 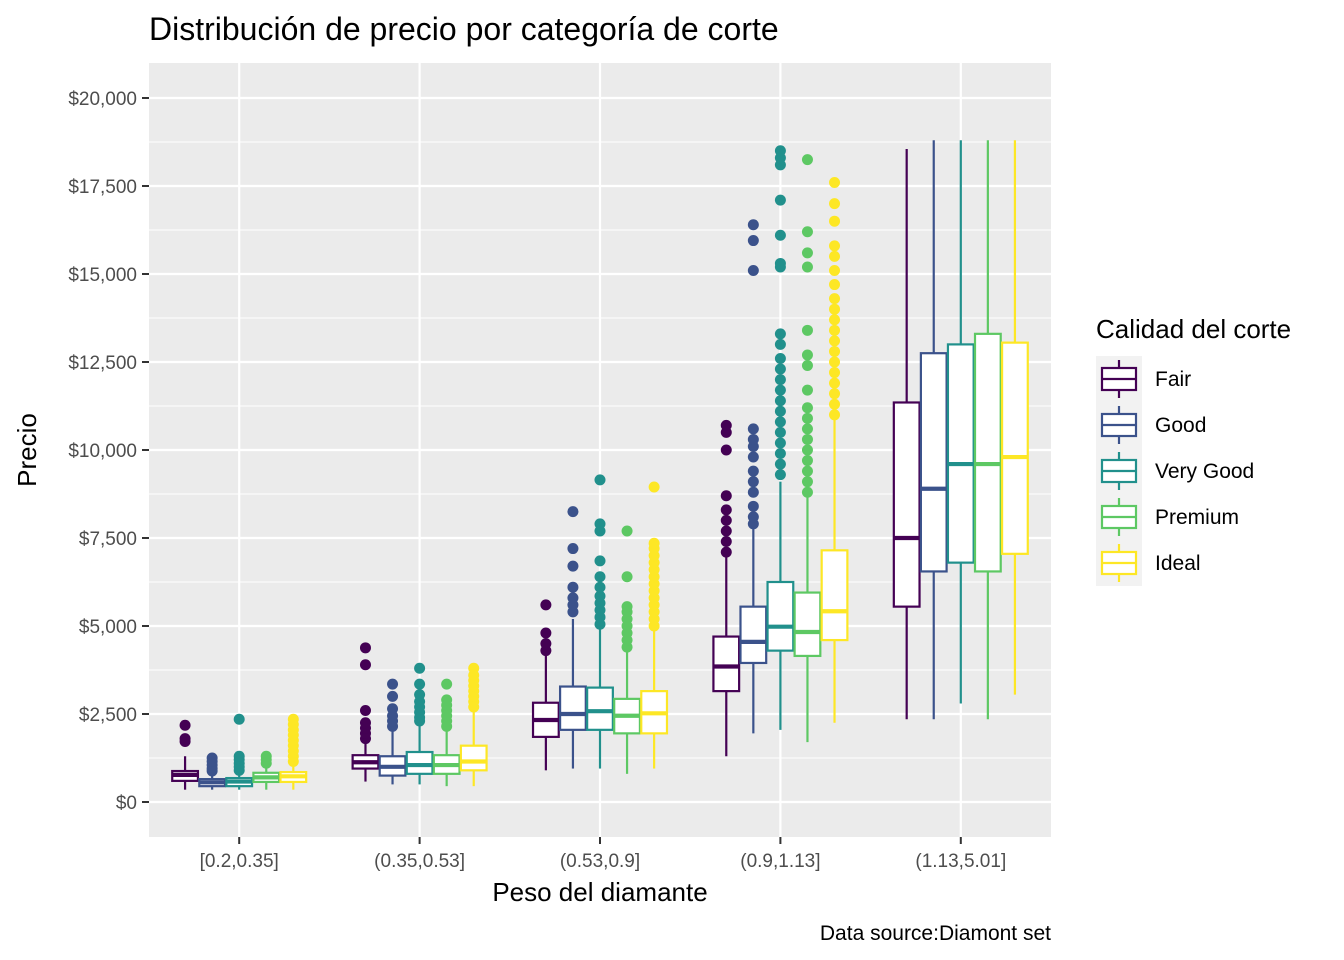 What do you see at coordinates (102, 451) in the screenshot?
I see `y-tick-label: $10,000` at bounding box center [102, 451].